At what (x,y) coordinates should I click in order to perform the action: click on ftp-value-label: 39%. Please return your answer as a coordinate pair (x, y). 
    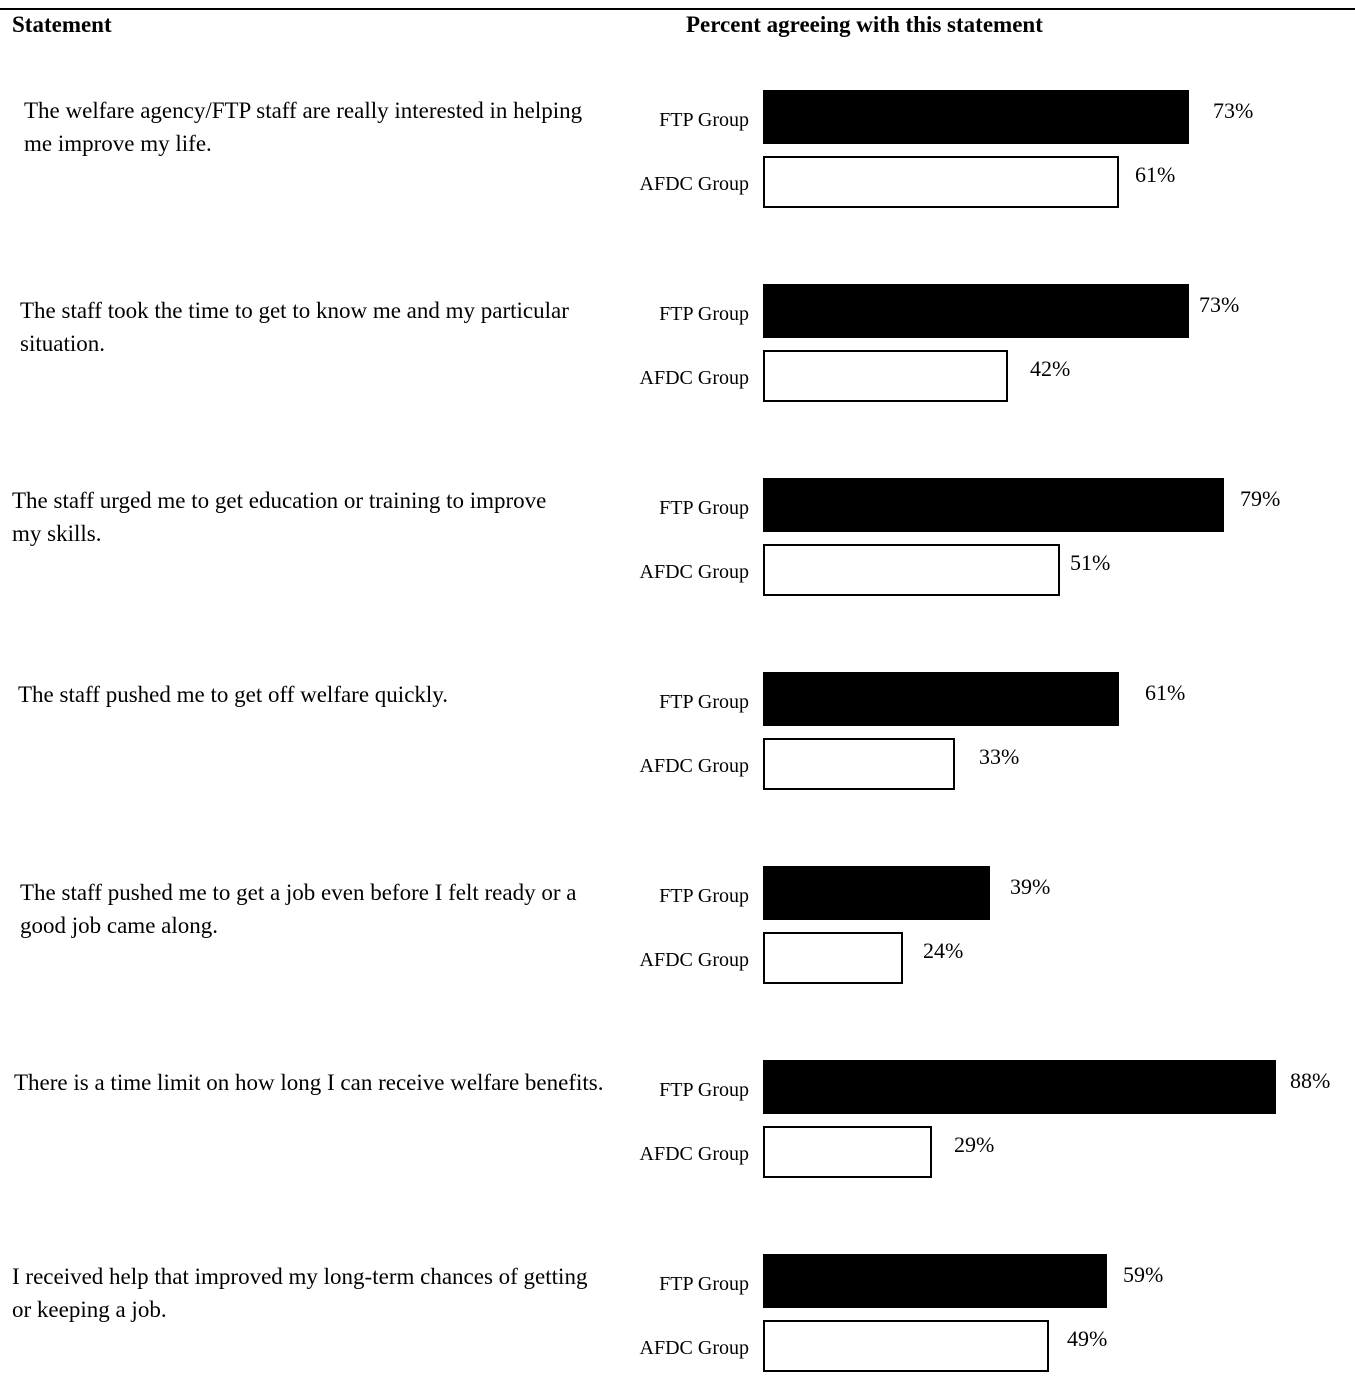
    Looking at the image, I should click on (1030, 886).